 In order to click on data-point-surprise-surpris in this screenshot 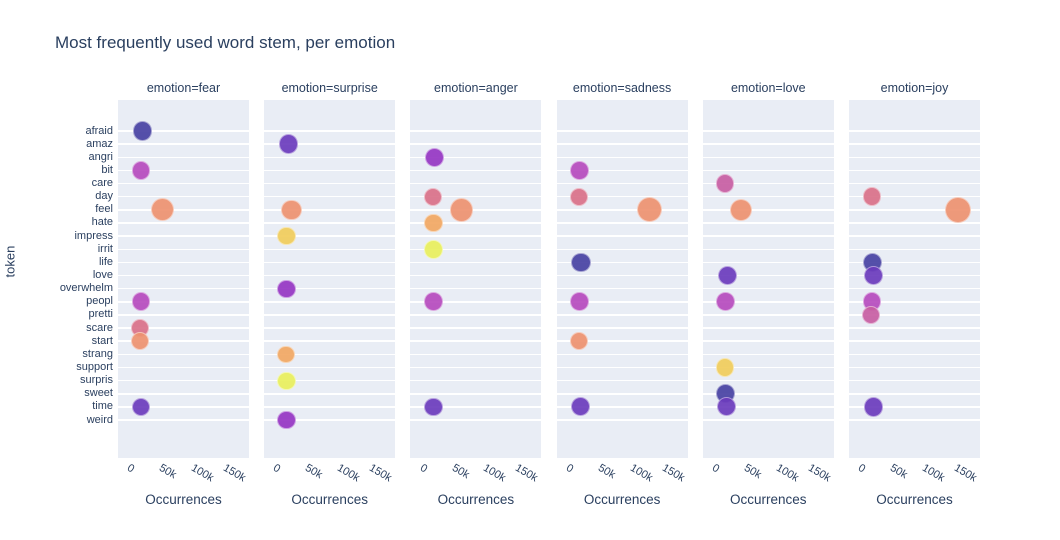, I will do `click(286, 380)`.